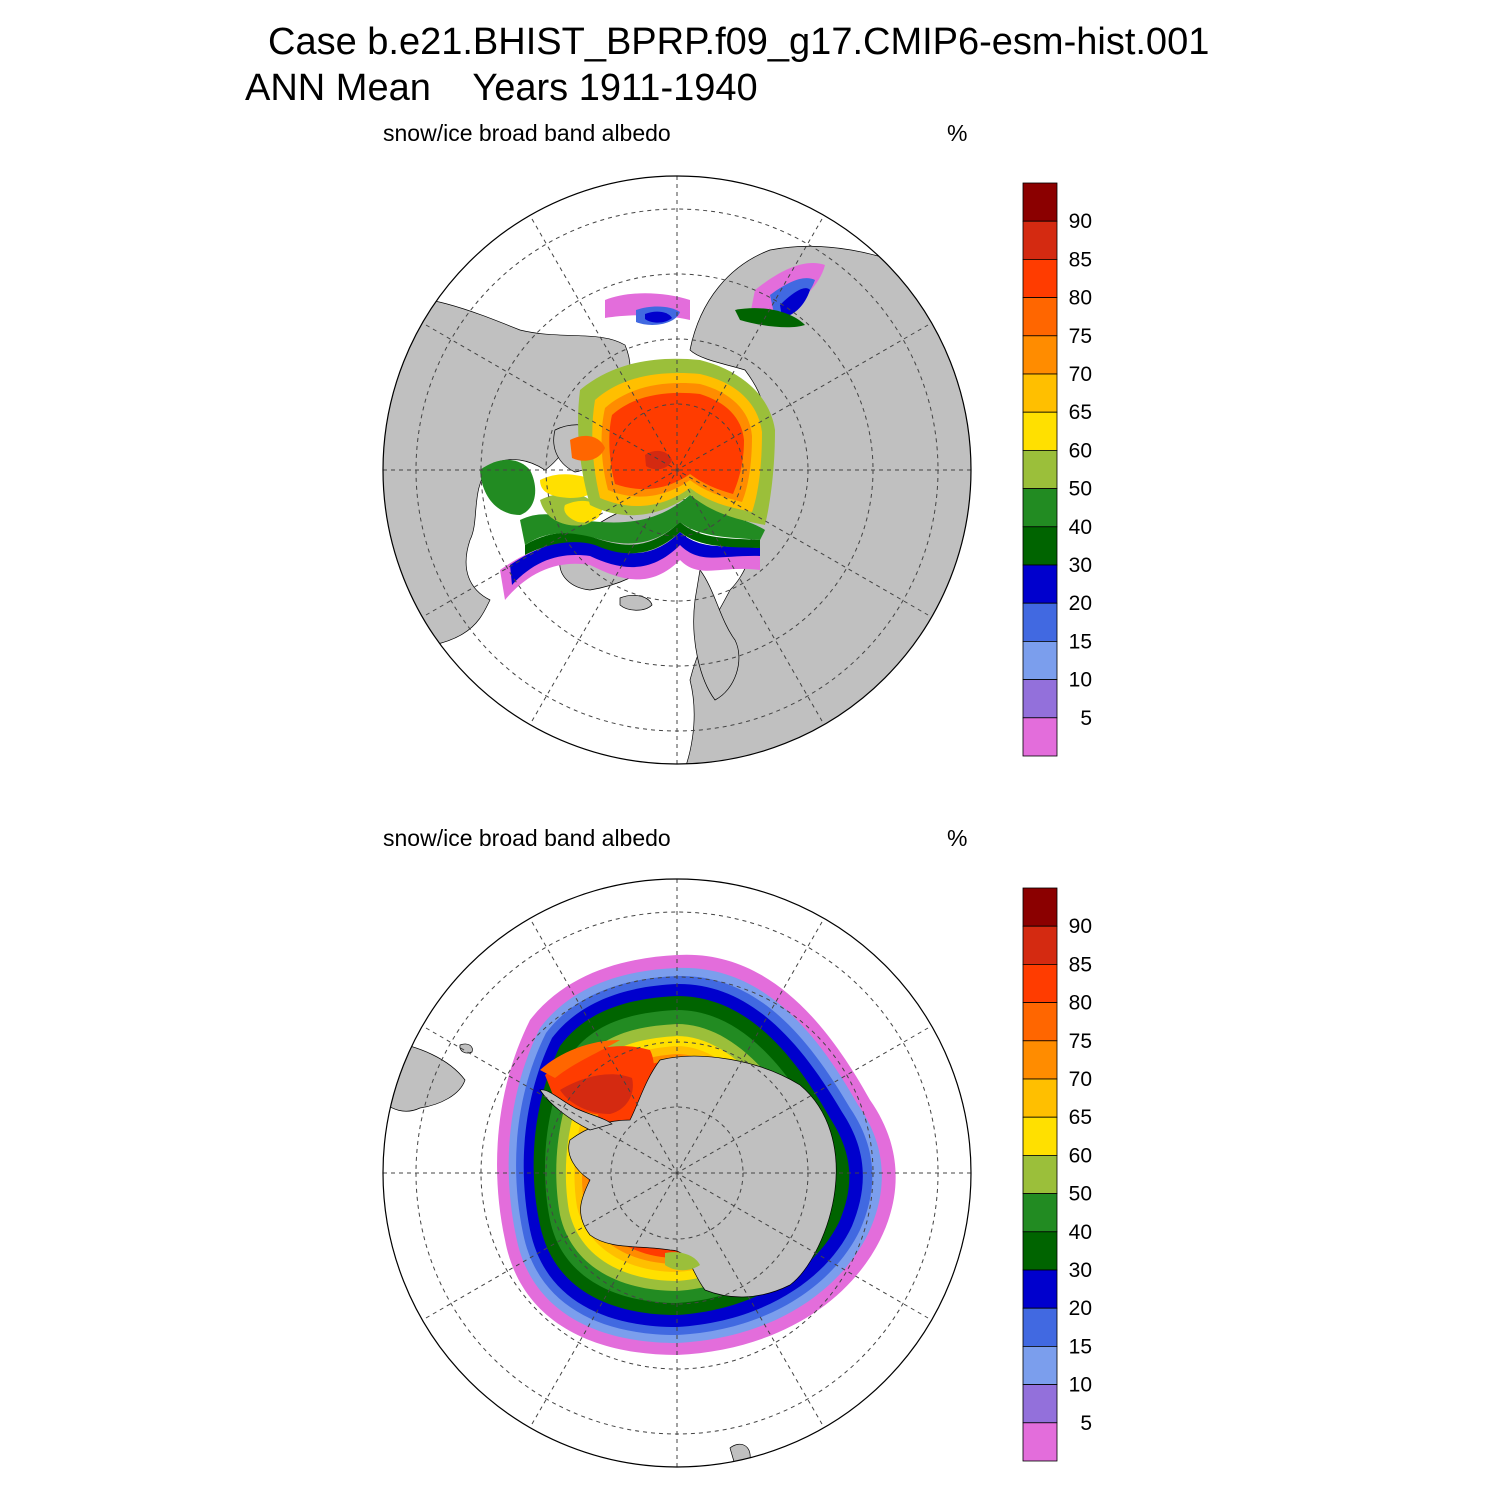 Image resolution: width=1500 pixels, height=1500 pixels. Describe the element at coordinates (1080, 1003) in the screenshot. I see `south-colorbar-label: 80` at that location.